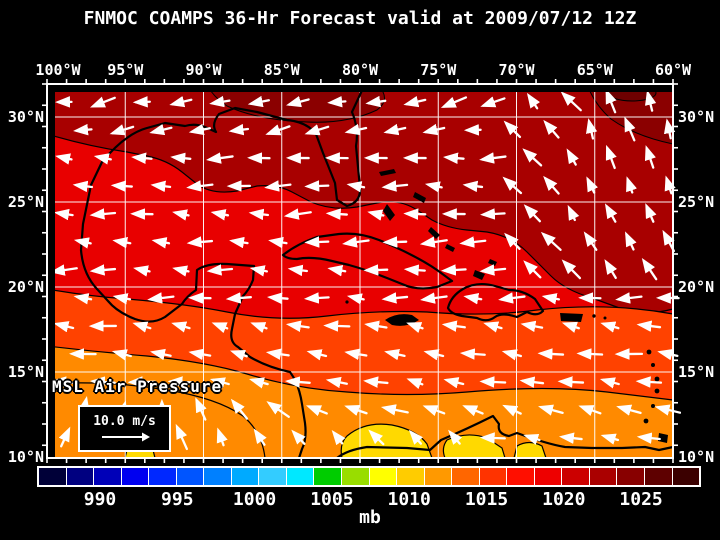  Describe the element at coordinates (641, 499) in the screenshot. I see `colorbar-tick-label: 1025` at that location.